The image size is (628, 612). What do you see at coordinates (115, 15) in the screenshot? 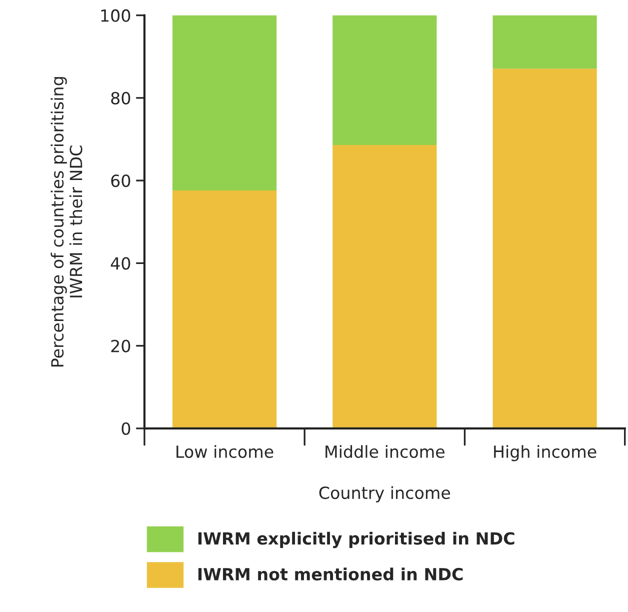
I see `y-tick-label: 100` at bounding box center [115, 15].